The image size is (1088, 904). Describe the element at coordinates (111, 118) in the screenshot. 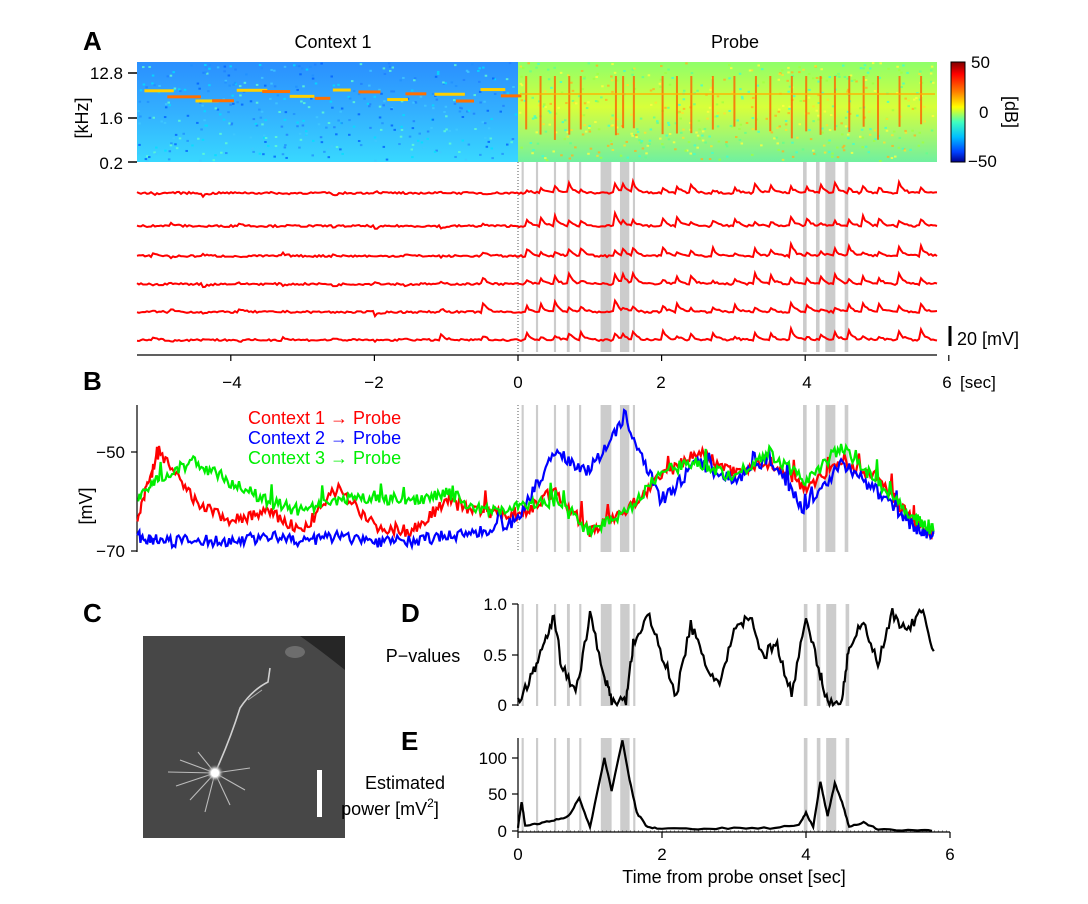

I see `freq-tick-1-6: 1.6` at that location.